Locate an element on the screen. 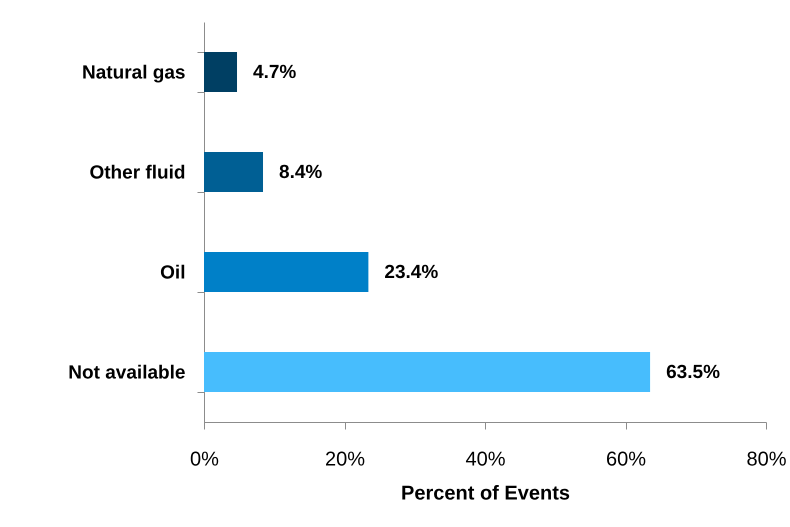  data-label: 4.7% is located at coordinates (274, 72).